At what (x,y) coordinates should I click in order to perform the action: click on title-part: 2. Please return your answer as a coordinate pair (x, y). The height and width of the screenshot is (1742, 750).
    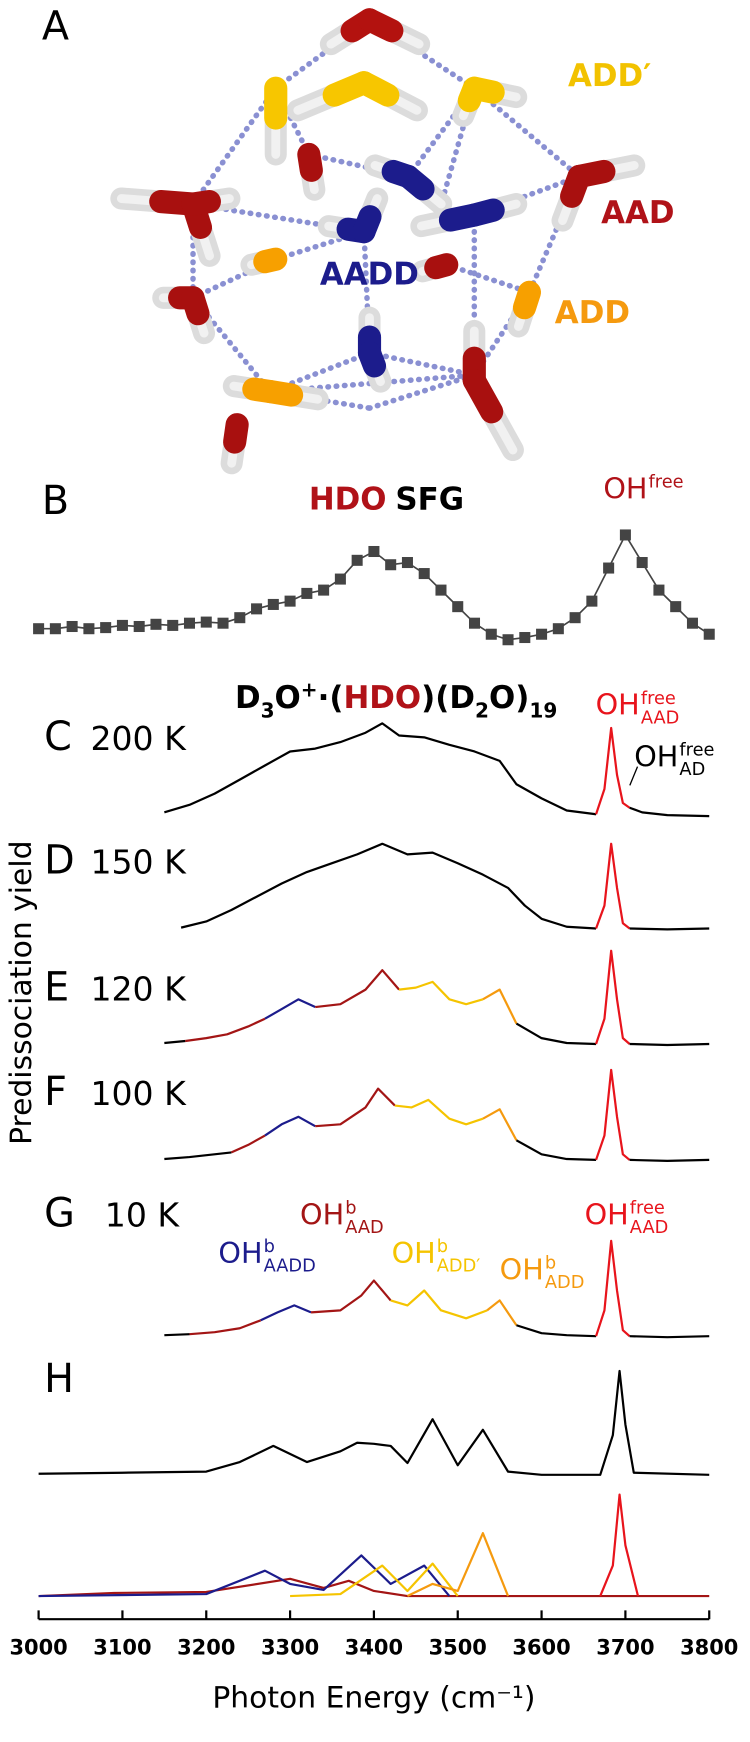
    Looking at the image, I should click on (482, 710).